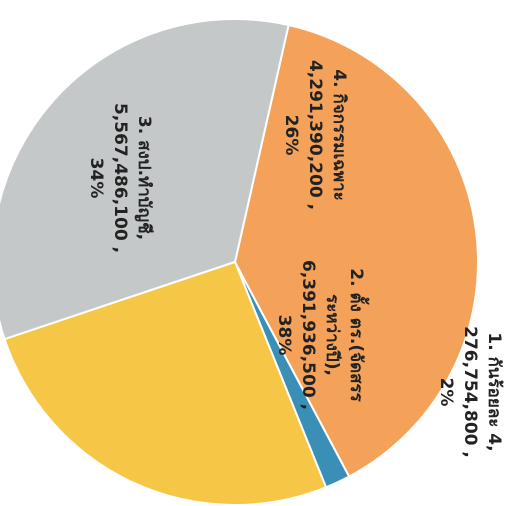 This screenshot has width=520, height=506. What do you see at coordinates (332, 335) in the screenshot?
I see `slice-label-line: ระหว่างปี),` at bounding box center [332, 335].